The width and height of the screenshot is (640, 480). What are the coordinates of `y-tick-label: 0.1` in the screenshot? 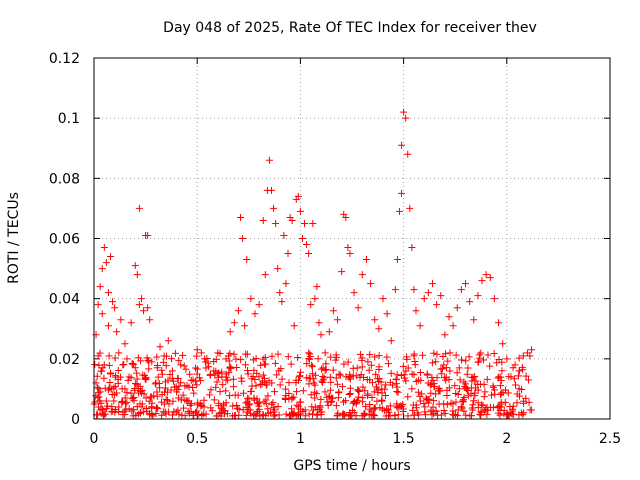 It's located at (69, 119).